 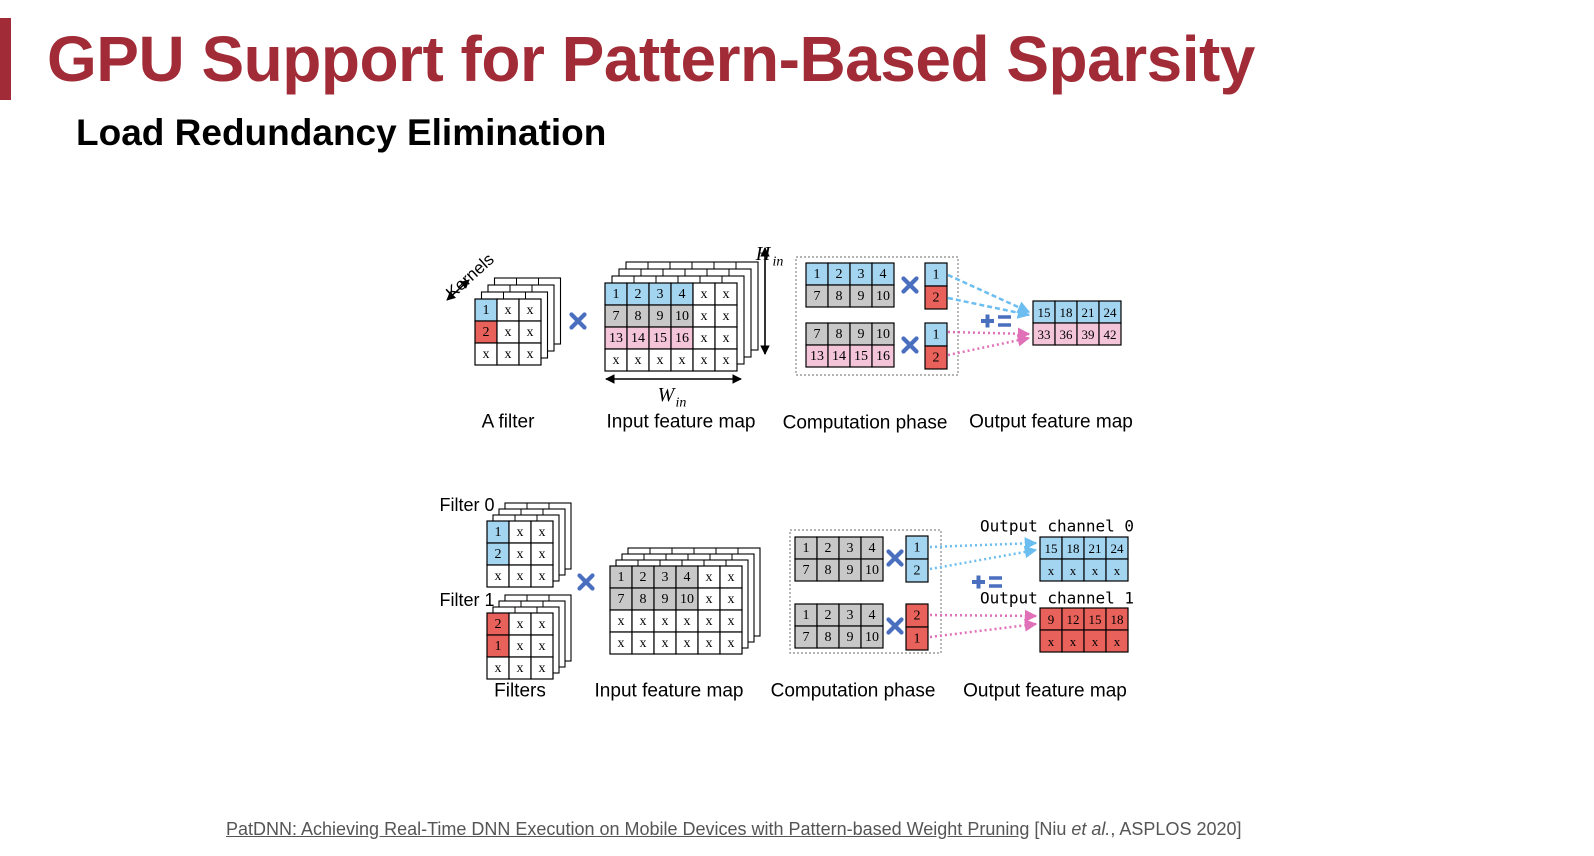 I want to click on bottom-comp2-weights-value: 1, so click(x=917, y=639).